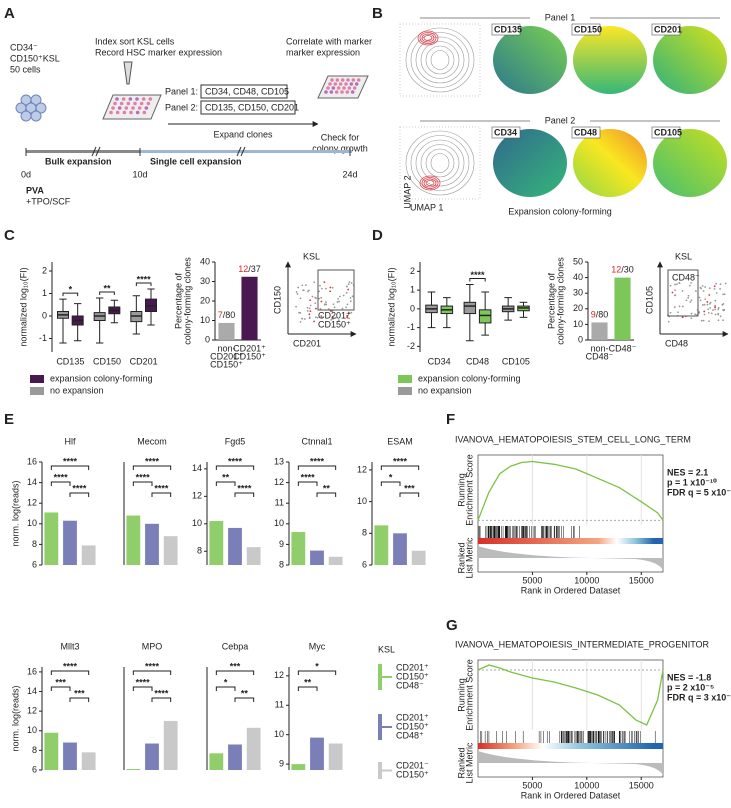  I want to click on axis-label: UMAP 2, so click(407, 191).